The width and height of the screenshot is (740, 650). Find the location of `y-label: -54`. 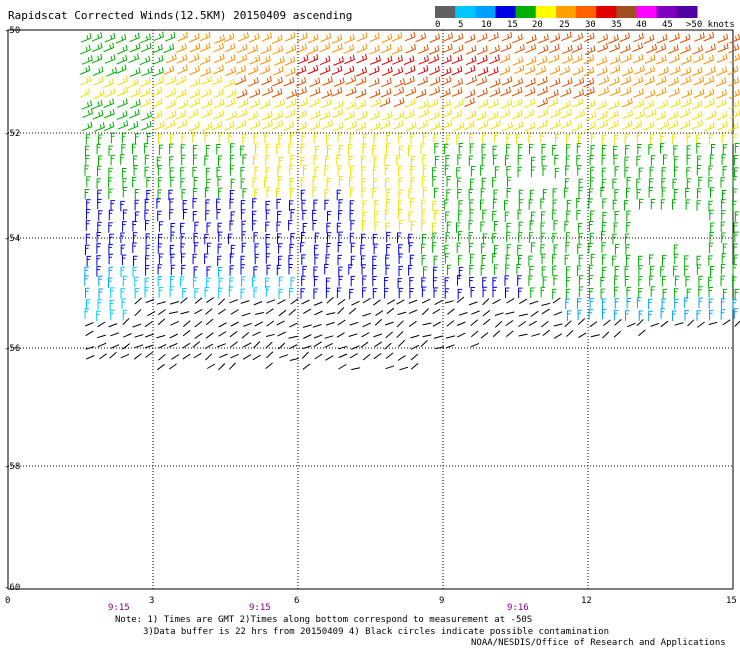

y-label: -54 is located at coordinates (12, 239).